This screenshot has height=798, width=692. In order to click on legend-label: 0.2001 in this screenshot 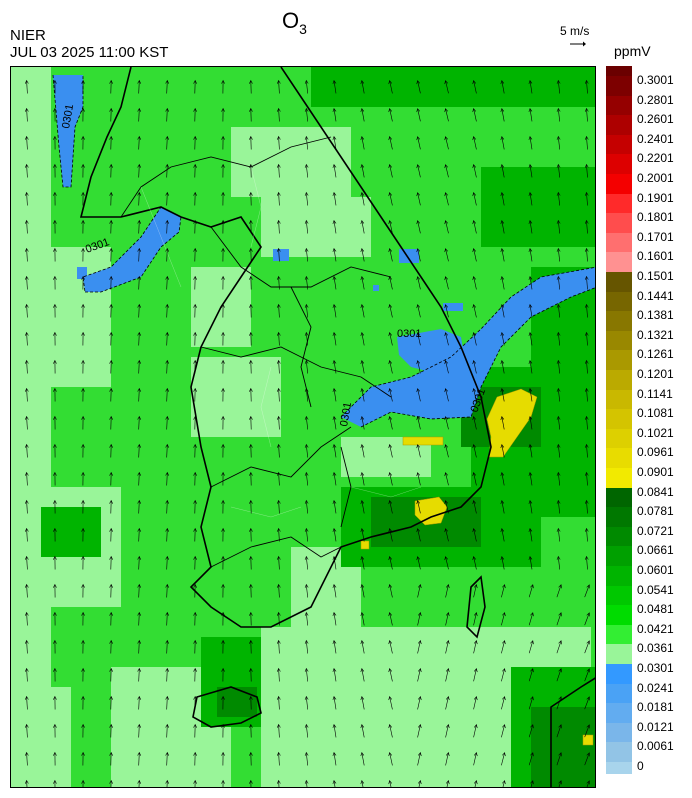, I will do `click(655, 178)`.